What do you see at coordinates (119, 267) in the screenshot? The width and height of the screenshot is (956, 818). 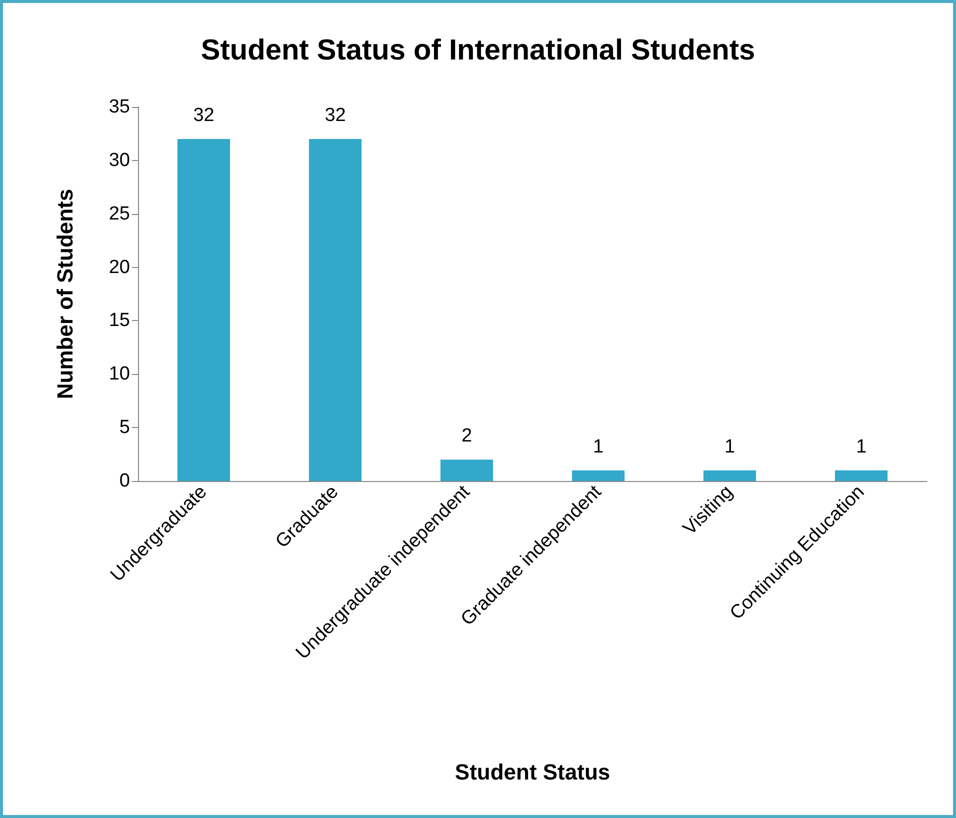 I see `y-tick-label: 20` at bounding box center [119, 267].